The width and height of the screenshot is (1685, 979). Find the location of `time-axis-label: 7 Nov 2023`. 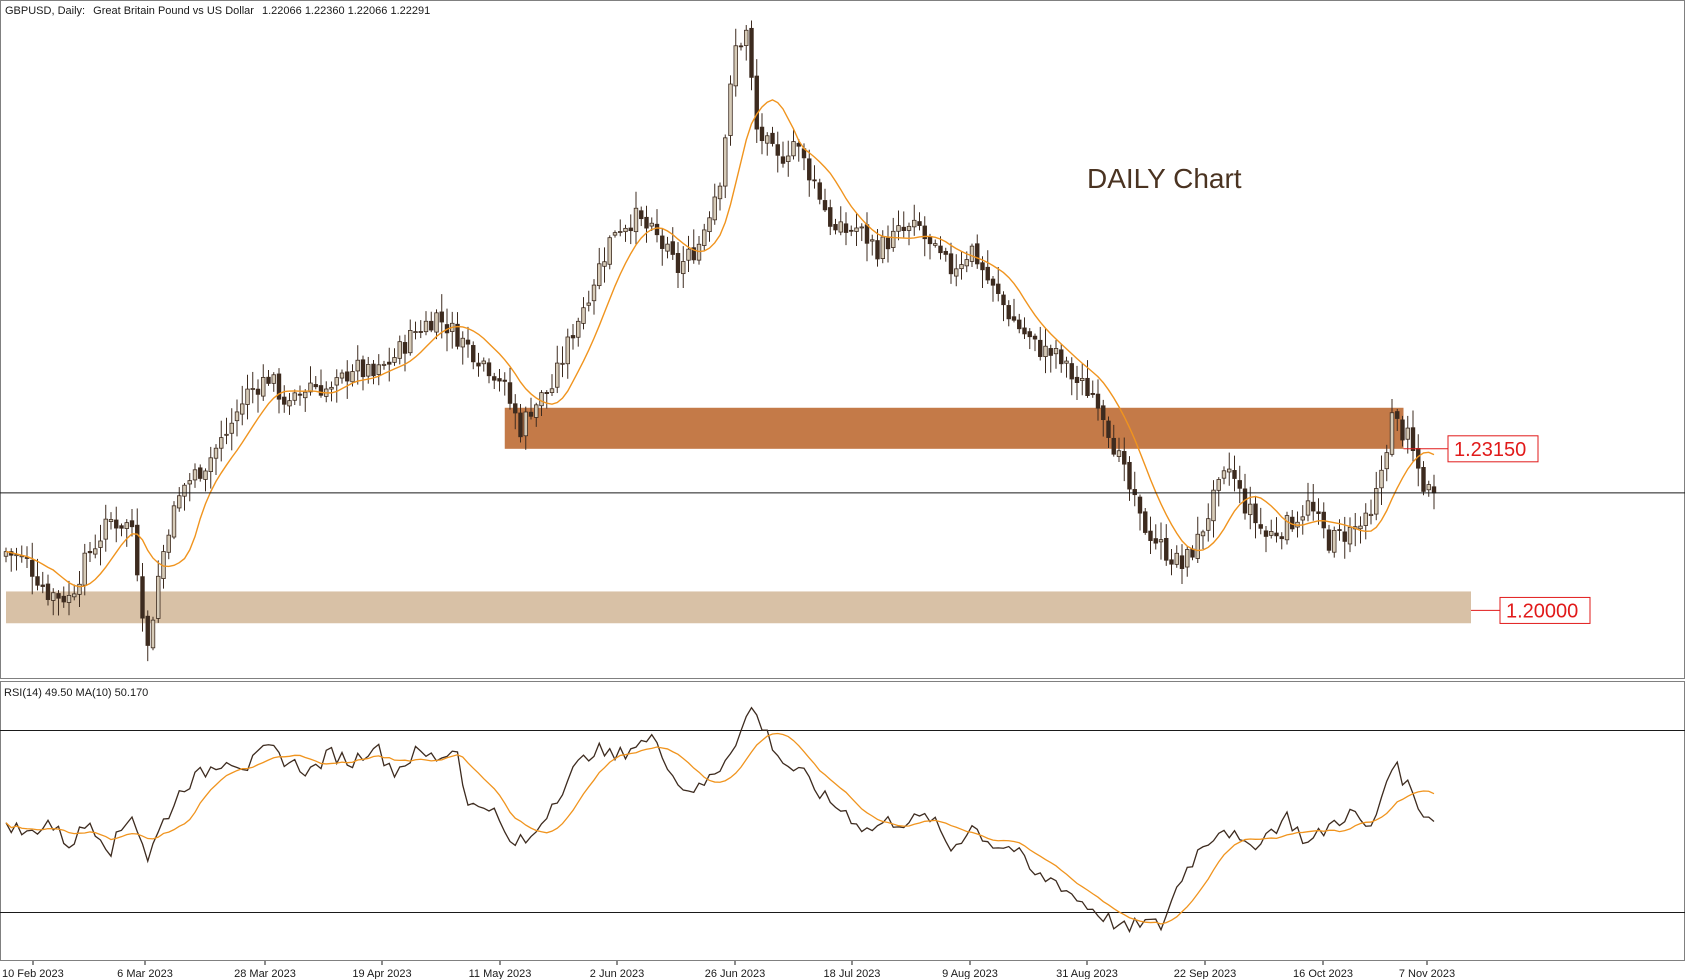

time-axis-label: 7 Nov 2023 is located at coordinates (1427, 973).